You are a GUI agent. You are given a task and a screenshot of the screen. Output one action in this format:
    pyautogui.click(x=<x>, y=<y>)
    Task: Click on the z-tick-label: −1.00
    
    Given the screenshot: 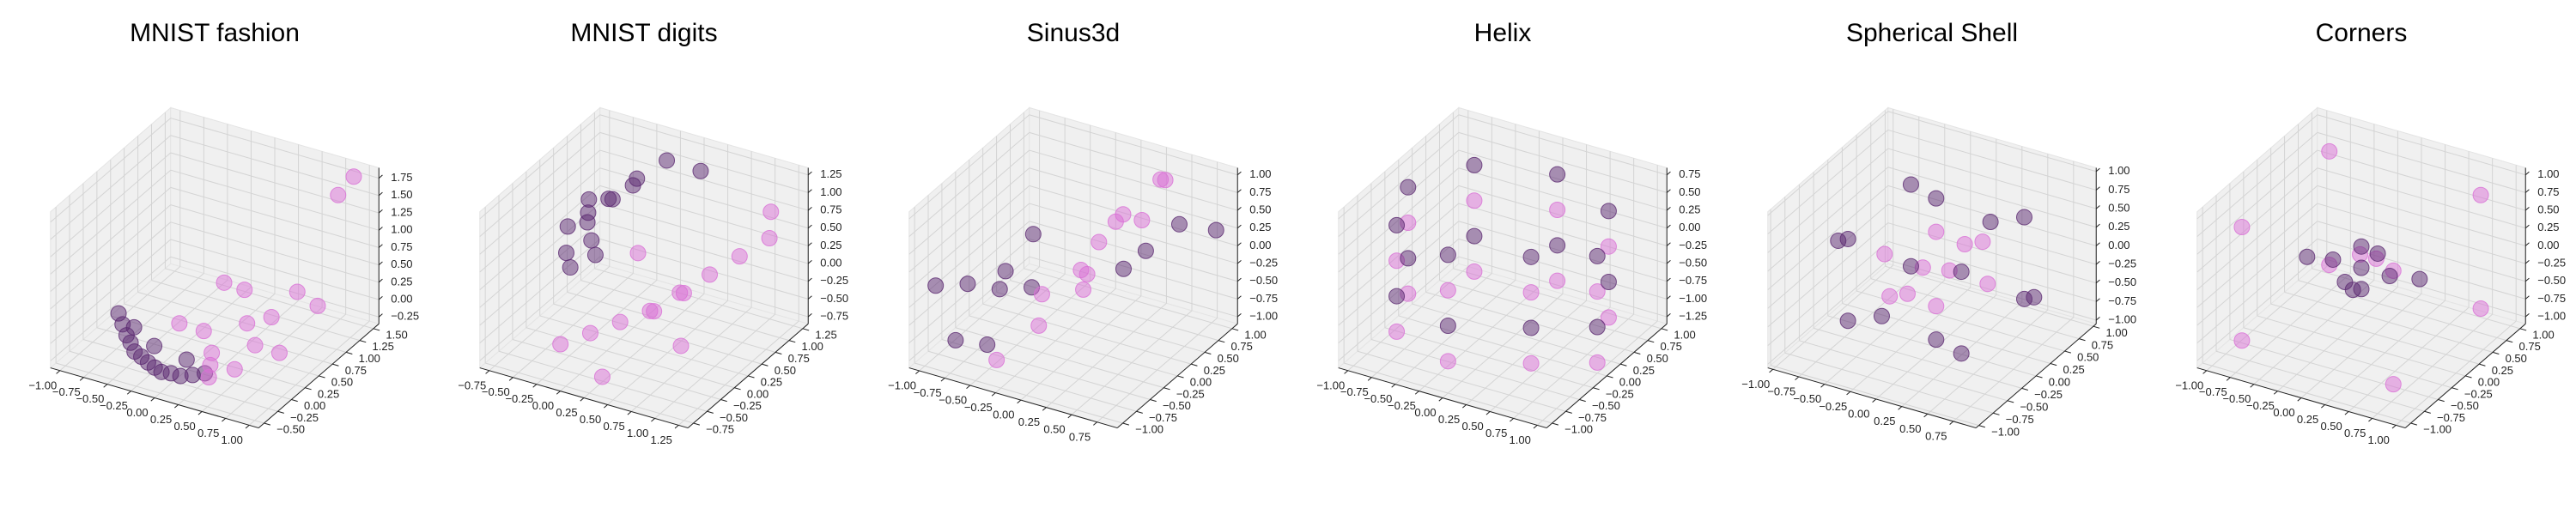 What is the action you would take?
    pyautogui.click(x=1693, y=298)
    